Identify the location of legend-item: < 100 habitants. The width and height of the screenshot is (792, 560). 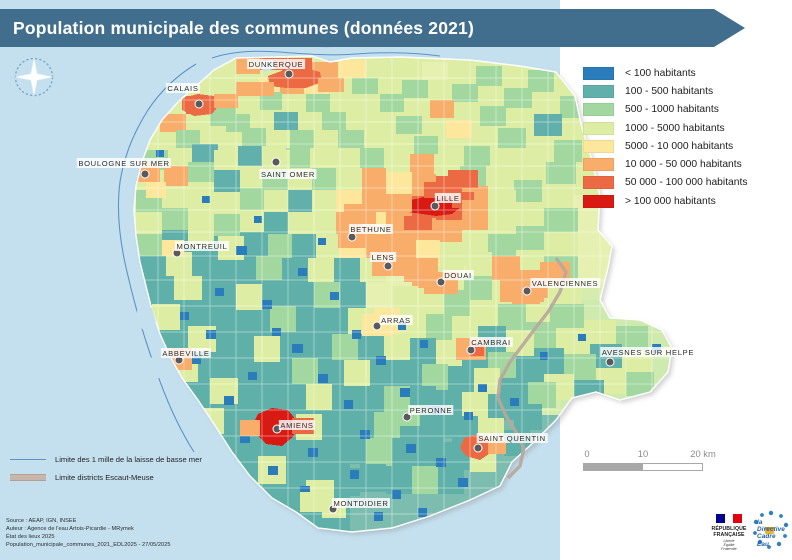
(665, 73).